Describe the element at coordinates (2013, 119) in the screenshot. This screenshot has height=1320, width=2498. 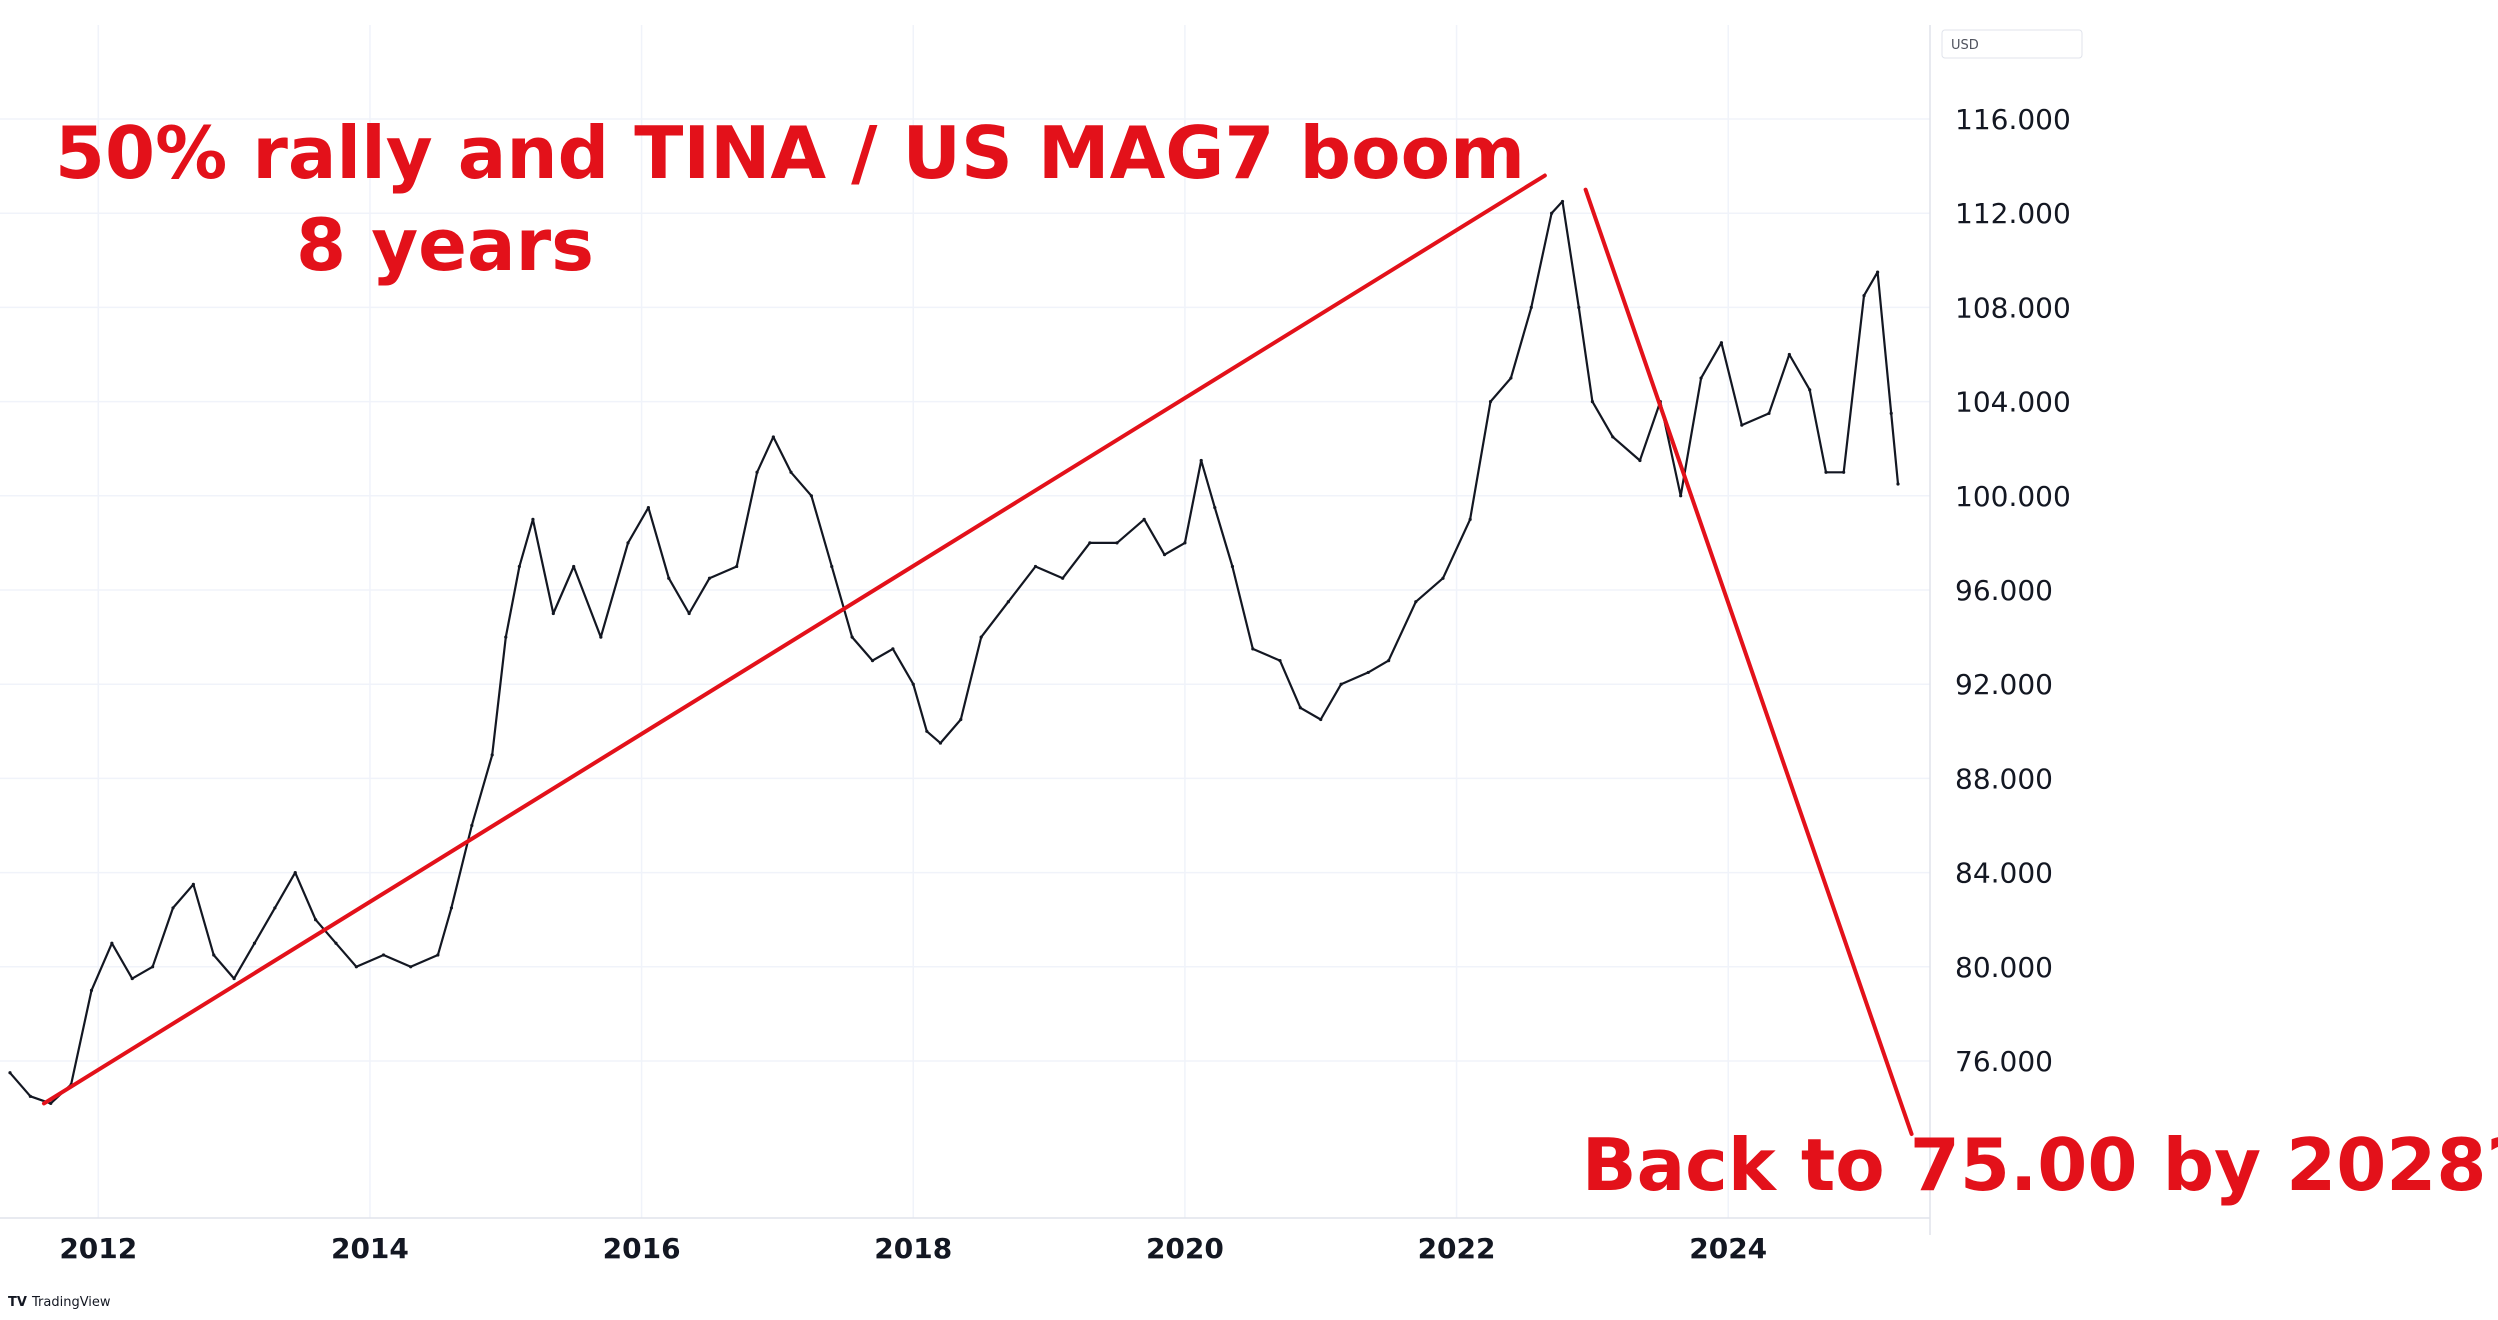
I see `y-tick-label: 116.000` at that location.